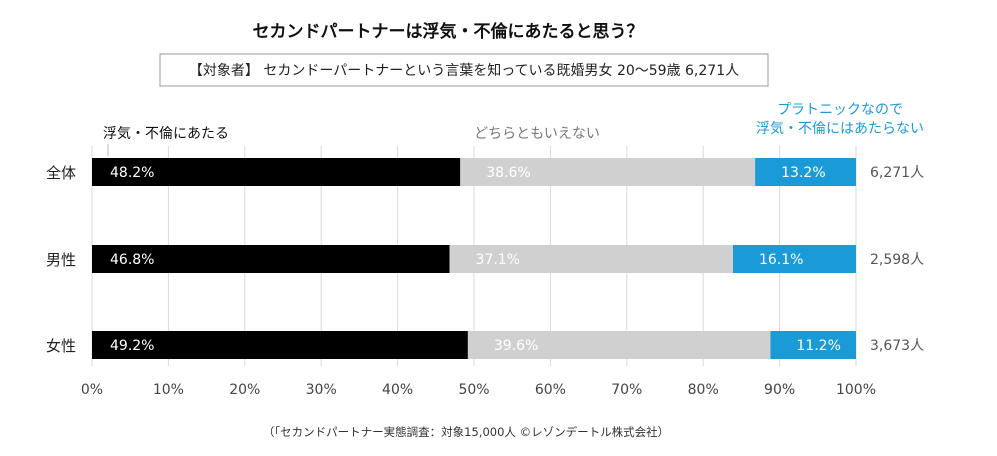 Image resolution: width=997 pixels, height=456 pixels. What do you see at coordinates (781, 260) in the screenshot?
I see `bar-value-label: 16.1%` at bounding box center [781, 260].